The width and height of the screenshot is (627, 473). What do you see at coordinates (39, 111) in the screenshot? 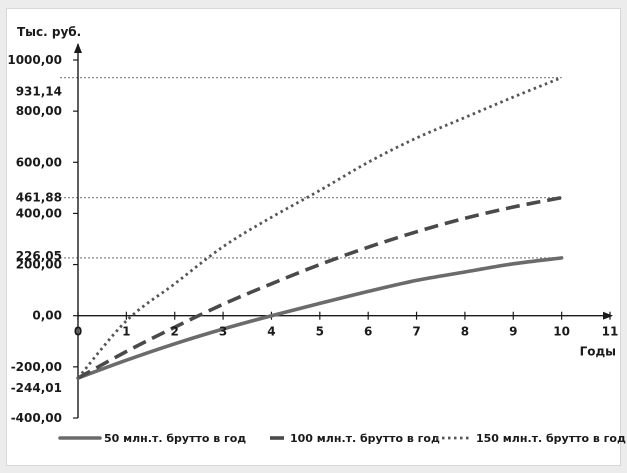
I see `y-tick-label: 800,00` at bounding box center [39, 111].